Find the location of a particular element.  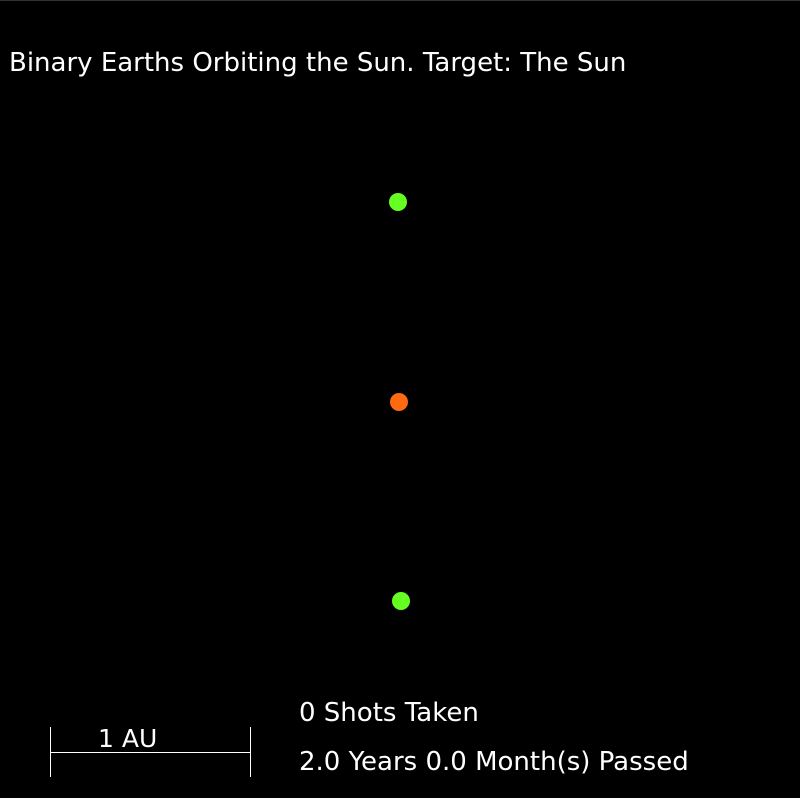

earth-top-planet is located at coordinates (398, 202).